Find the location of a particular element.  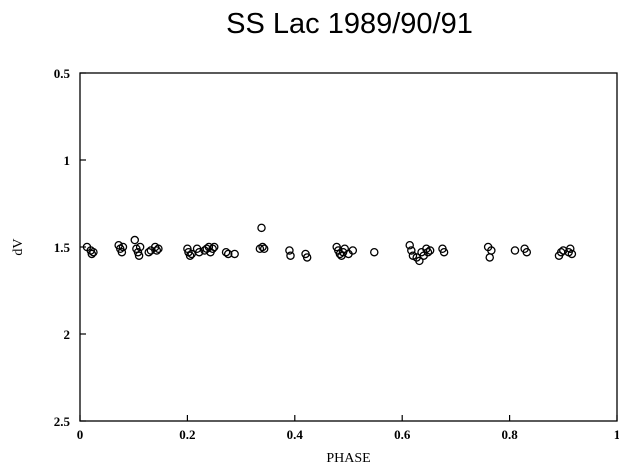

y-tick-label: 1.5 is located at coordinates (62, 247).